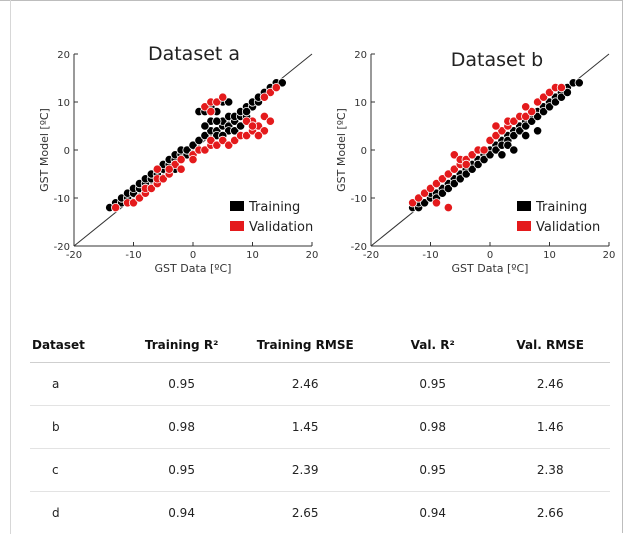 Image resolution: width=624 pixels, height=534 pixels. What do you see at coordinates (497, 60) in the screenshot?
I see `chart-title: Dataset b` at bounding box center [497, 60].